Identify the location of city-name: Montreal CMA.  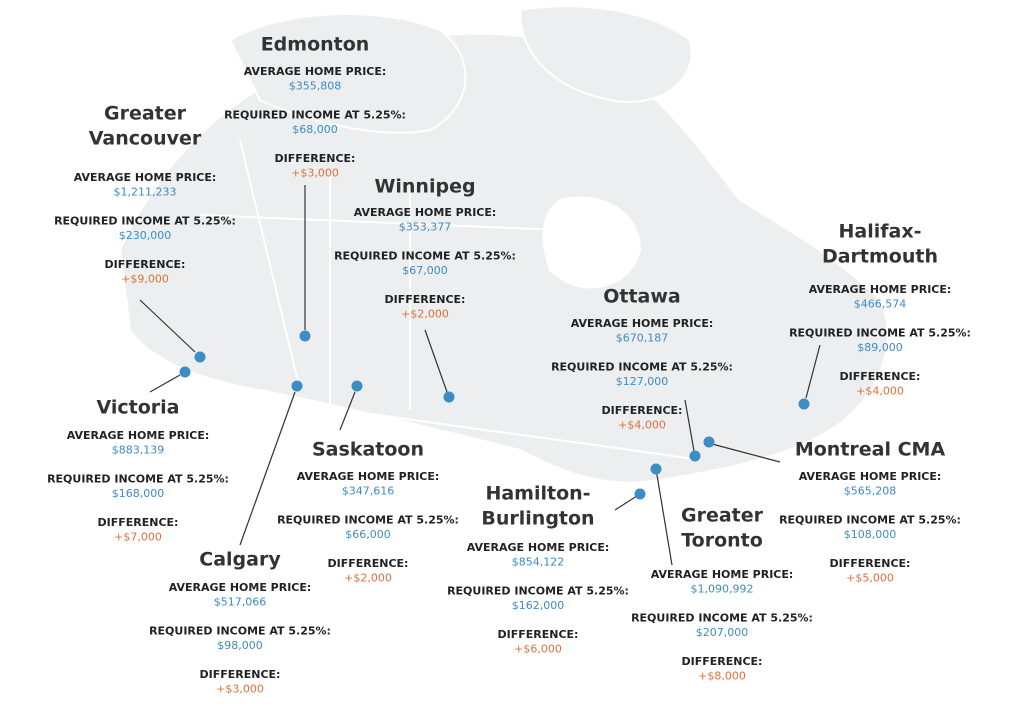
(870, 450).